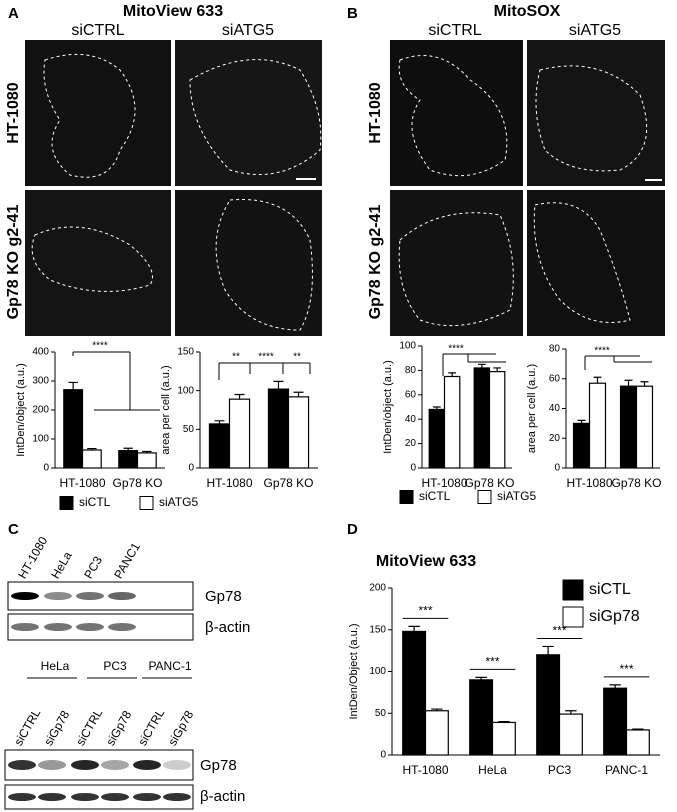 The image size is (677, 812). I want to click on y-tick-label: 150, so click(377, 629).